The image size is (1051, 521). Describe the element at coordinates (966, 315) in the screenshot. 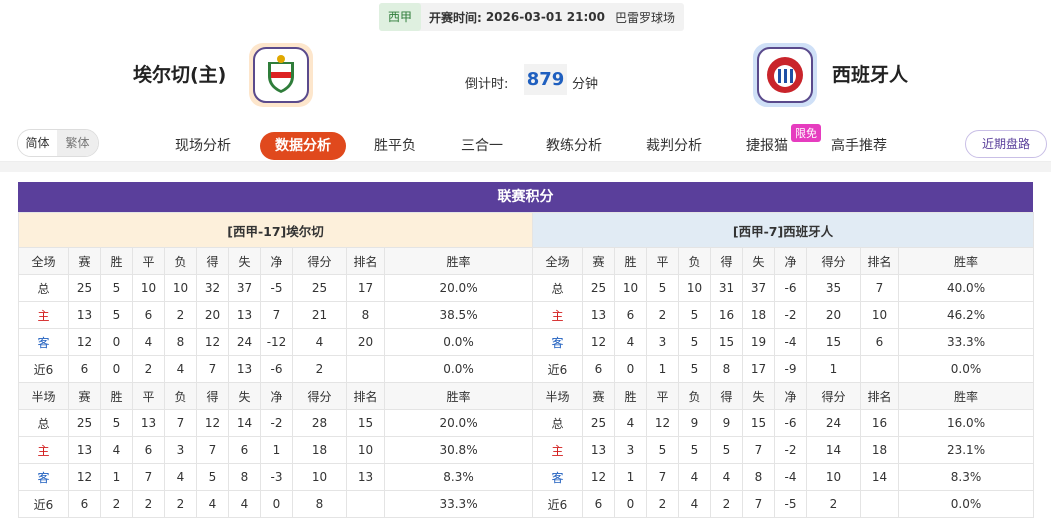

I see `cell: 46.2%` at that location.